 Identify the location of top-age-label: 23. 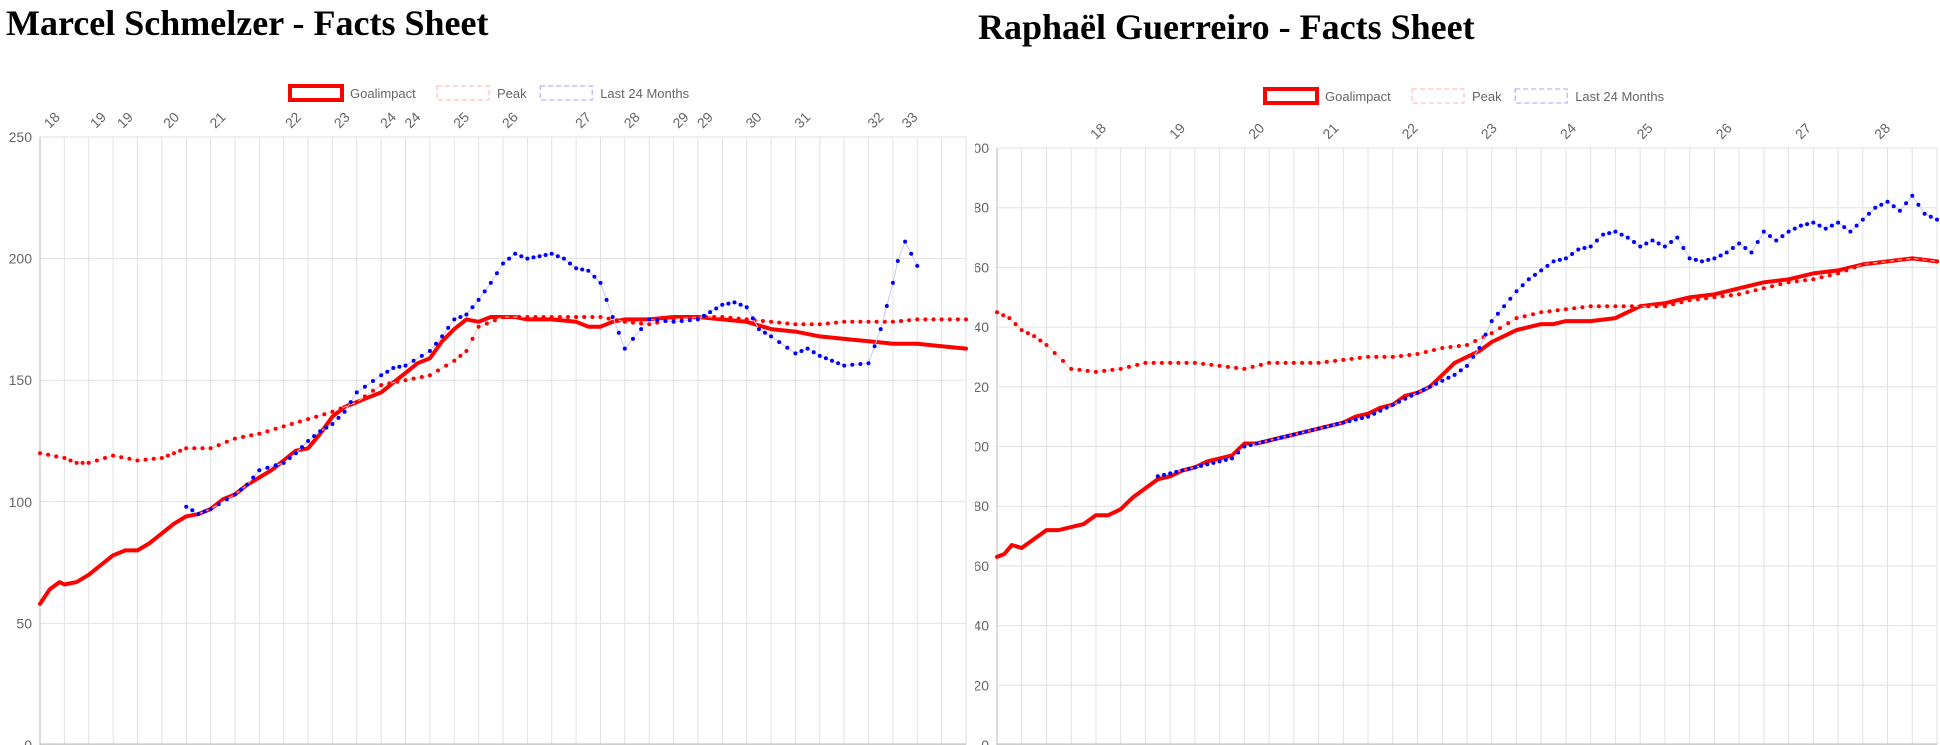
(1489, 131).